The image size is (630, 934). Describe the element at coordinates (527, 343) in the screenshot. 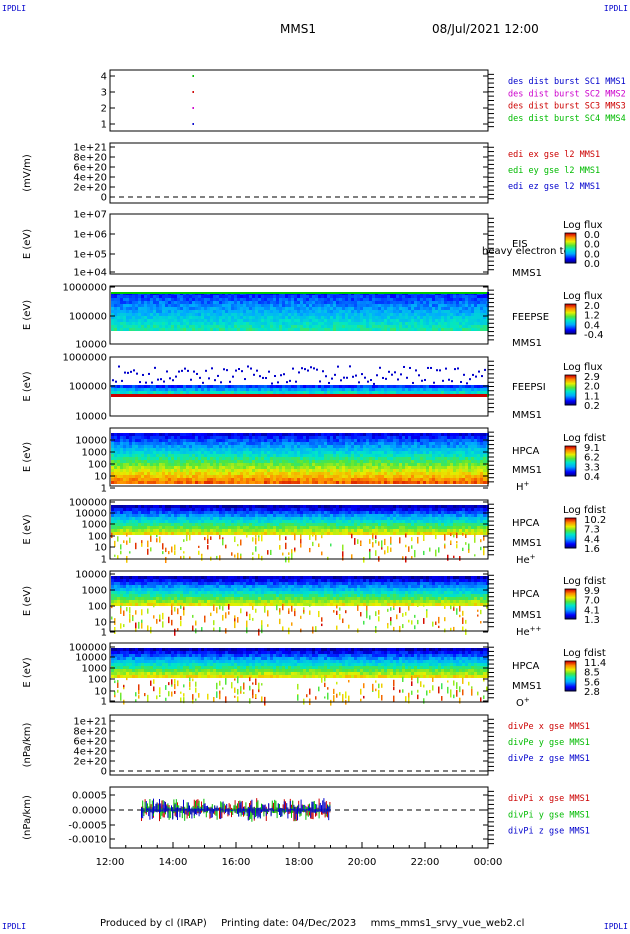

I see `spacecraft-label-feepse: MMS1` at that location.